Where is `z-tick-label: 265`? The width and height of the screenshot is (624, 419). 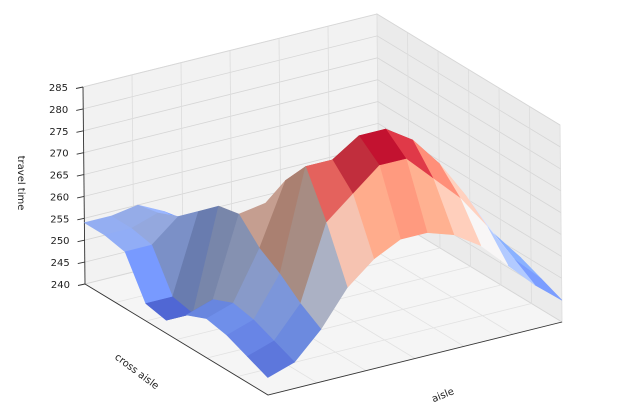
z-tick-label: 265 is located at coordinates (59, 176).